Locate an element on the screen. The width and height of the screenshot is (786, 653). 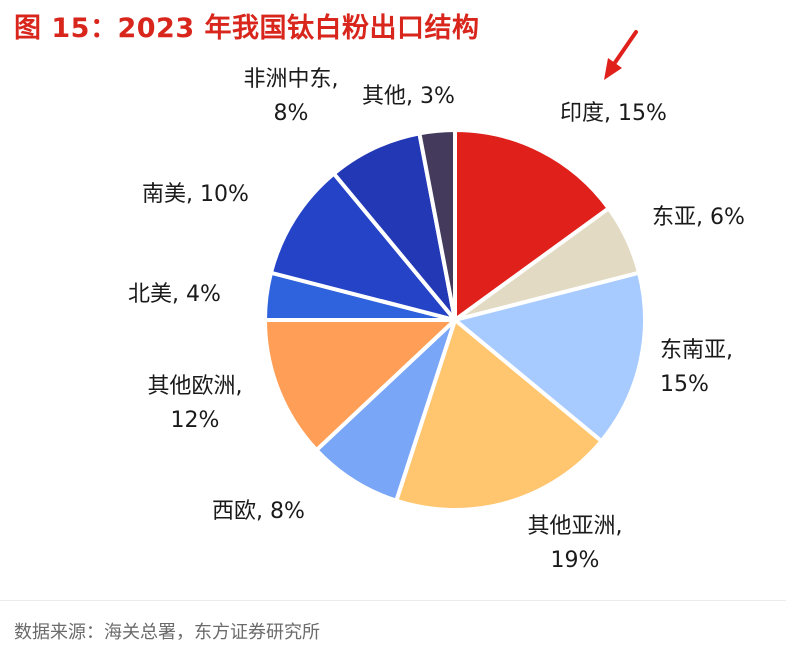
slice-label-5: 西欧, 8% is located at coordinates (258, 511).